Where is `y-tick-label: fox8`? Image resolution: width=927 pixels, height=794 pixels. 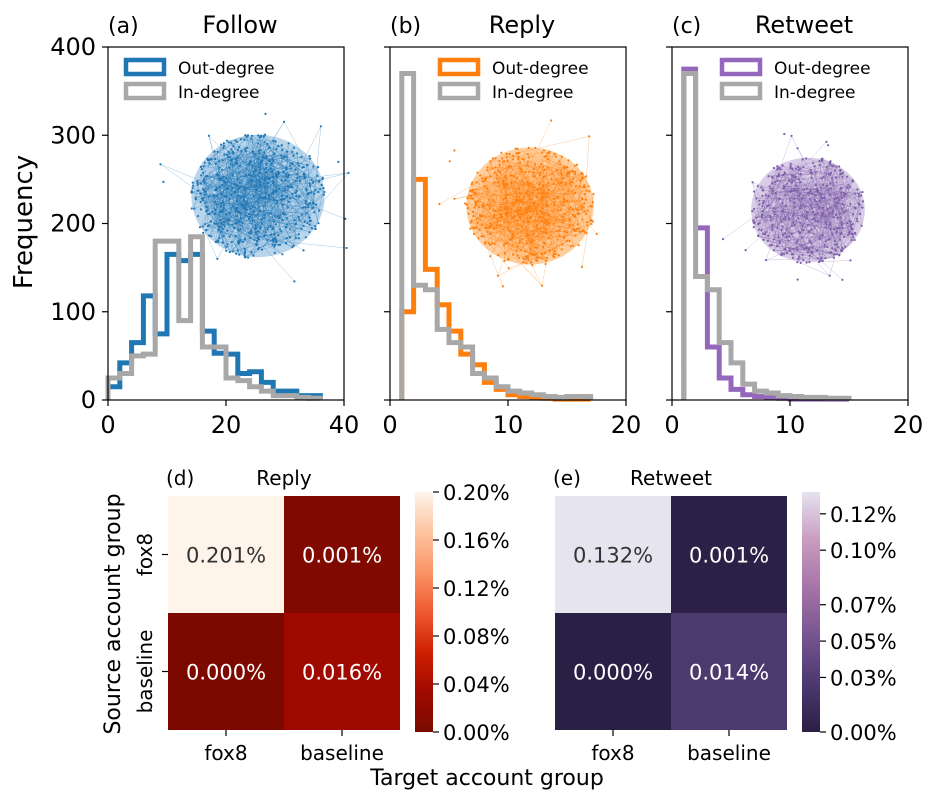
y-tick-label: fox8 is located at coordinates (145, 554).